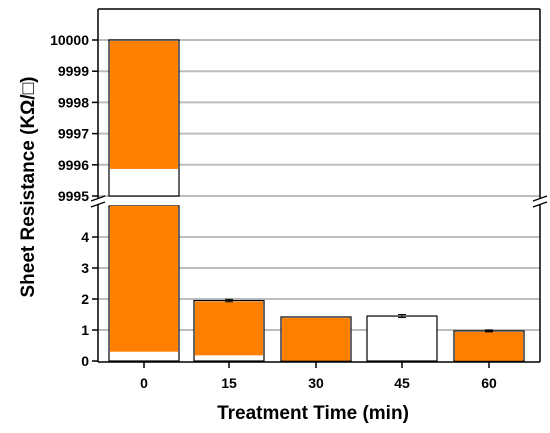 The width and height of the screenshot is (550, 433). I want to click on y-tick-label: 2, so click(85, 299).